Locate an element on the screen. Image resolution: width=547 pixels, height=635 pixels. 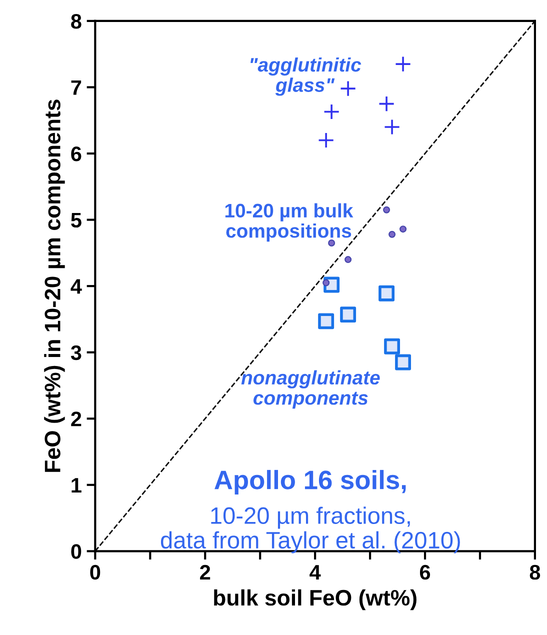
x-tick-label: 0 is located at coordinates (95, 572).